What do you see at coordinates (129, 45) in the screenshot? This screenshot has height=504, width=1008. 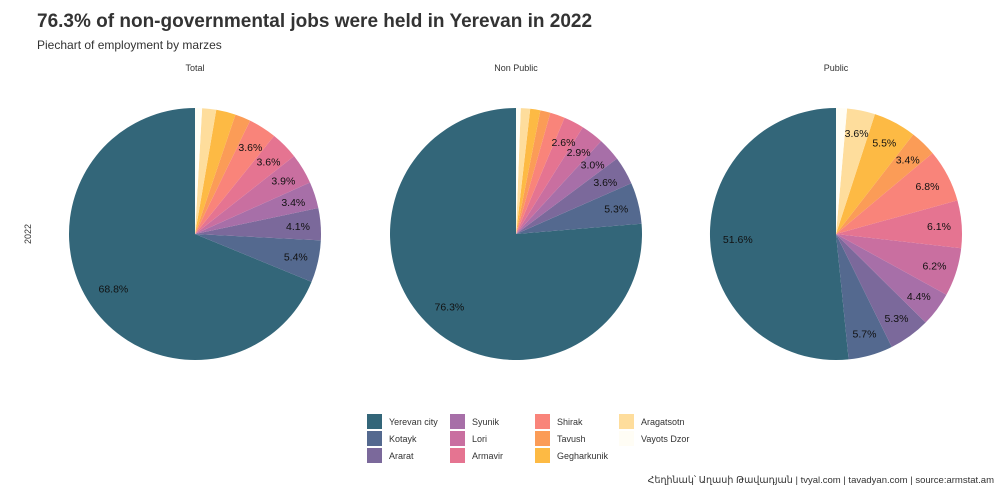 I see `chart-subtitle: Piechart of employment by marzes` at bounding box center [129, 45].